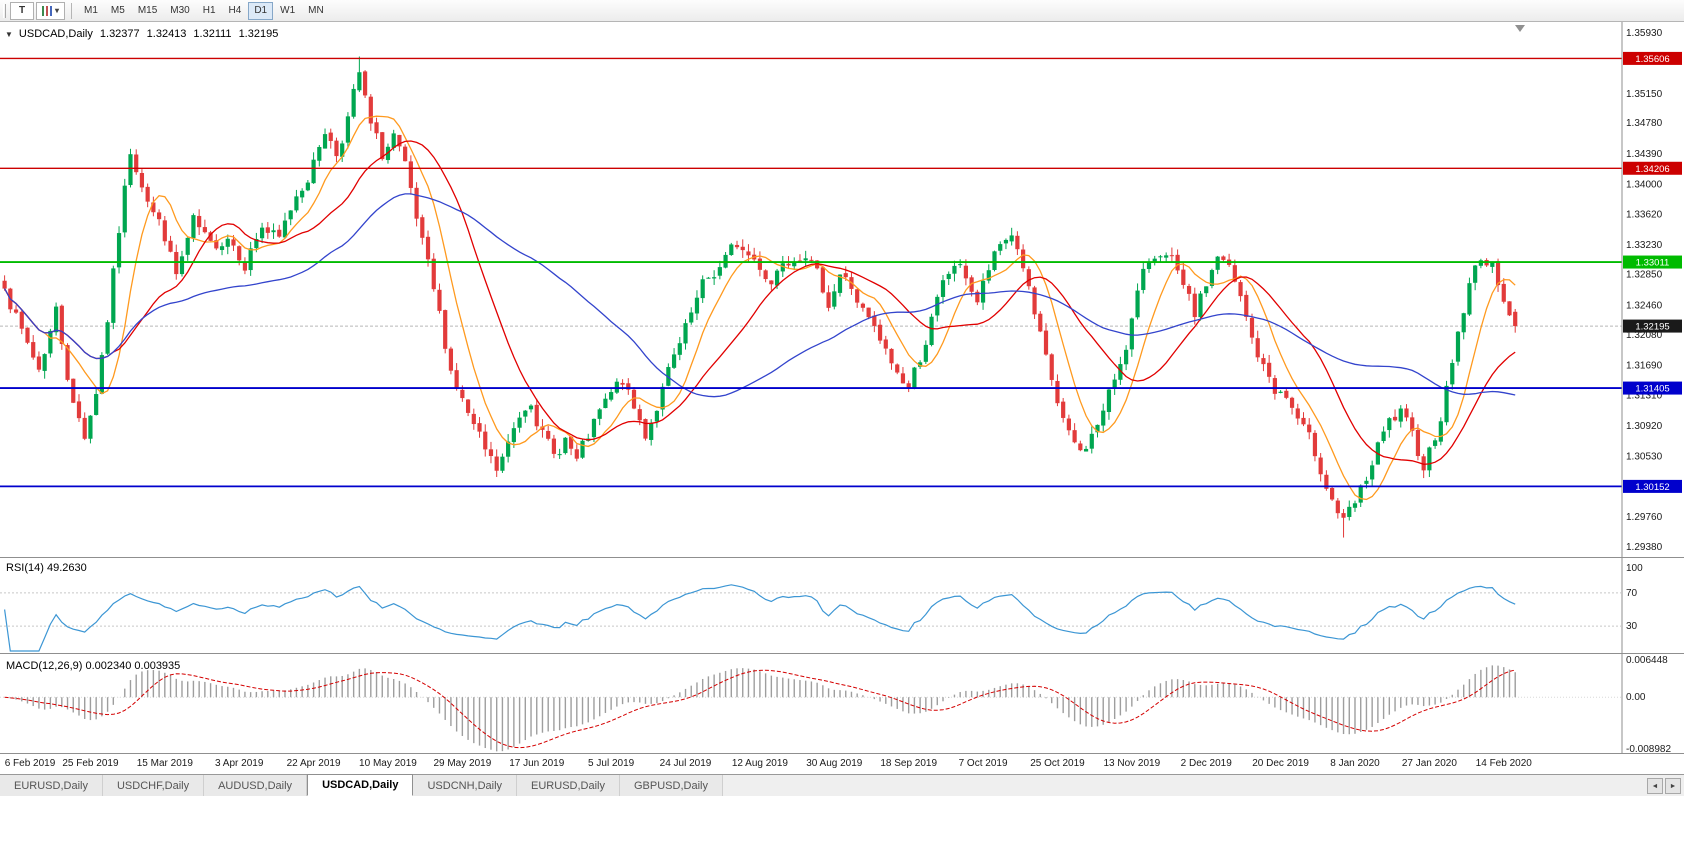 The width and height of the screenshot is (1684, 852). What do you see at coordinates (209, 11) in the screenshot?
I see `timeframe-button-h1: H1` at bounding box center [209, 11].